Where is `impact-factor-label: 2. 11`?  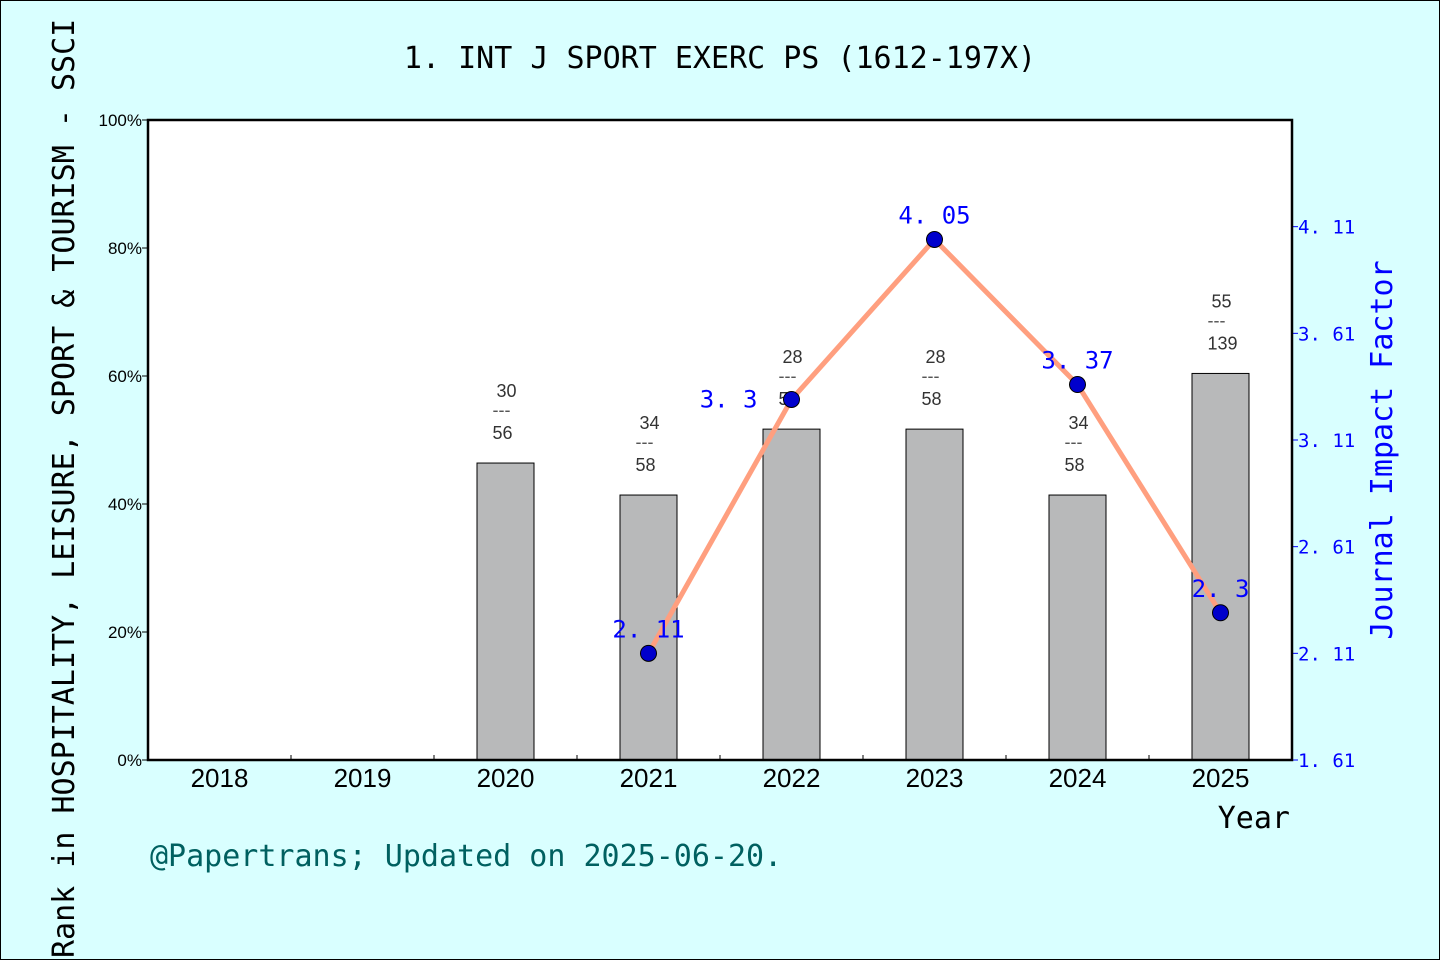 impact-factor-label: 2. 11 is located at coordinates (648, 629).